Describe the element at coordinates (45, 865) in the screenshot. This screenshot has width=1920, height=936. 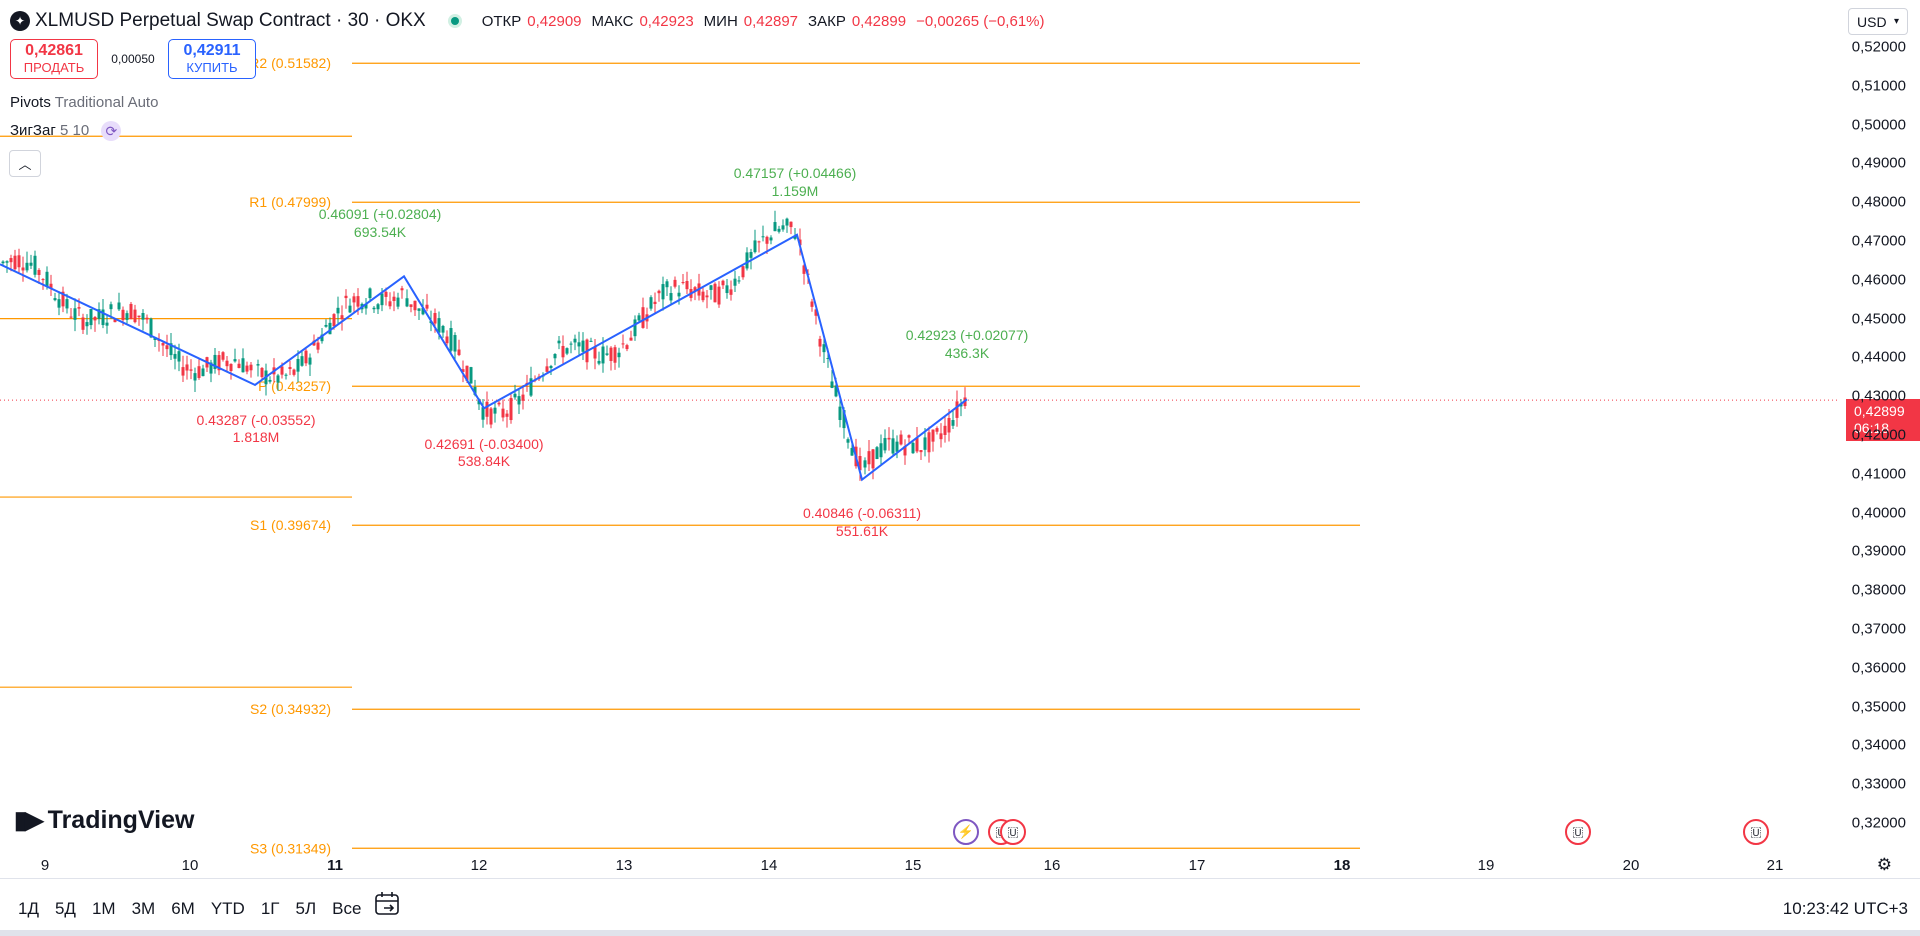
I see `time-axis-label: 9` at that location.